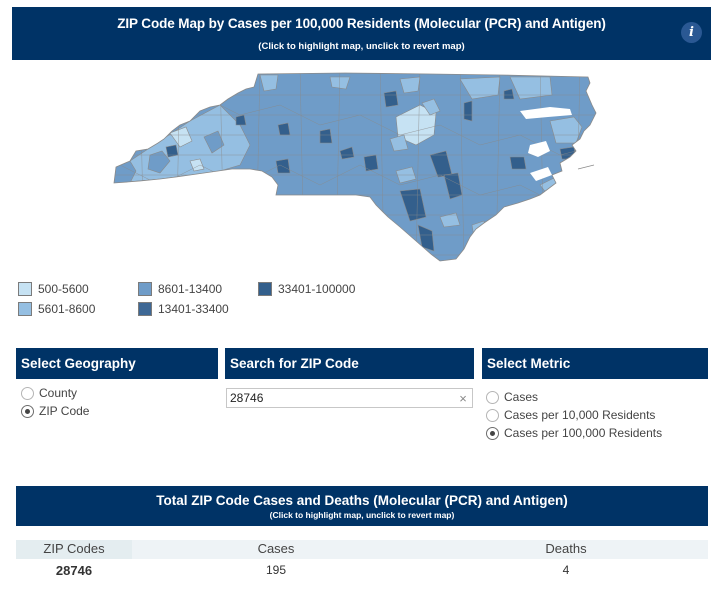 The height and width of the screenshot is (590, 720). Describe the element at coordinates (193, 309) in the screenshot. I see `legend-label: 13401-33400` at that location.